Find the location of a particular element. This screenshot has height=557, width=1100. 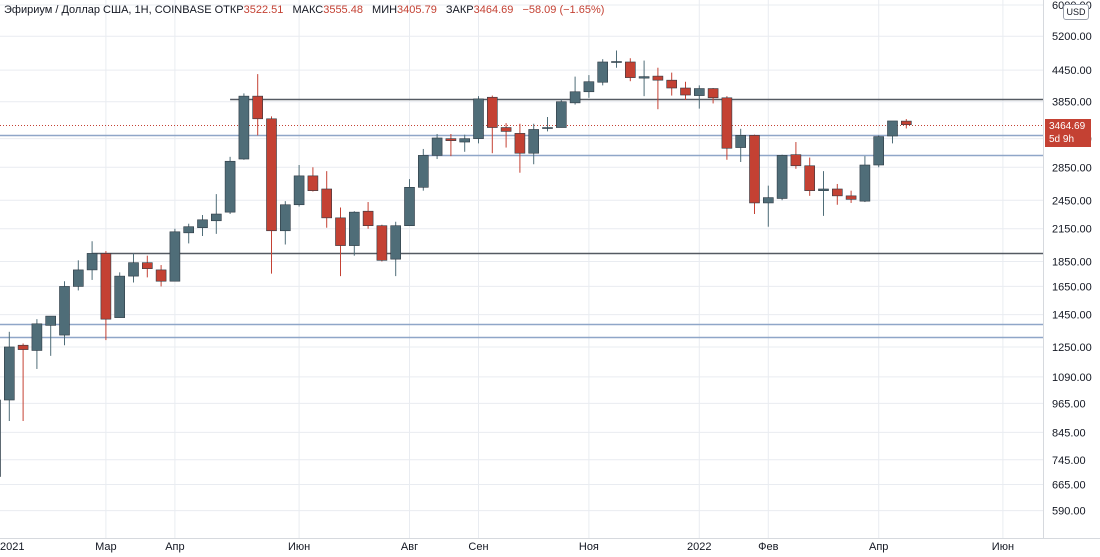

close-value: 3464.69 is located at coordinates (493, 10).